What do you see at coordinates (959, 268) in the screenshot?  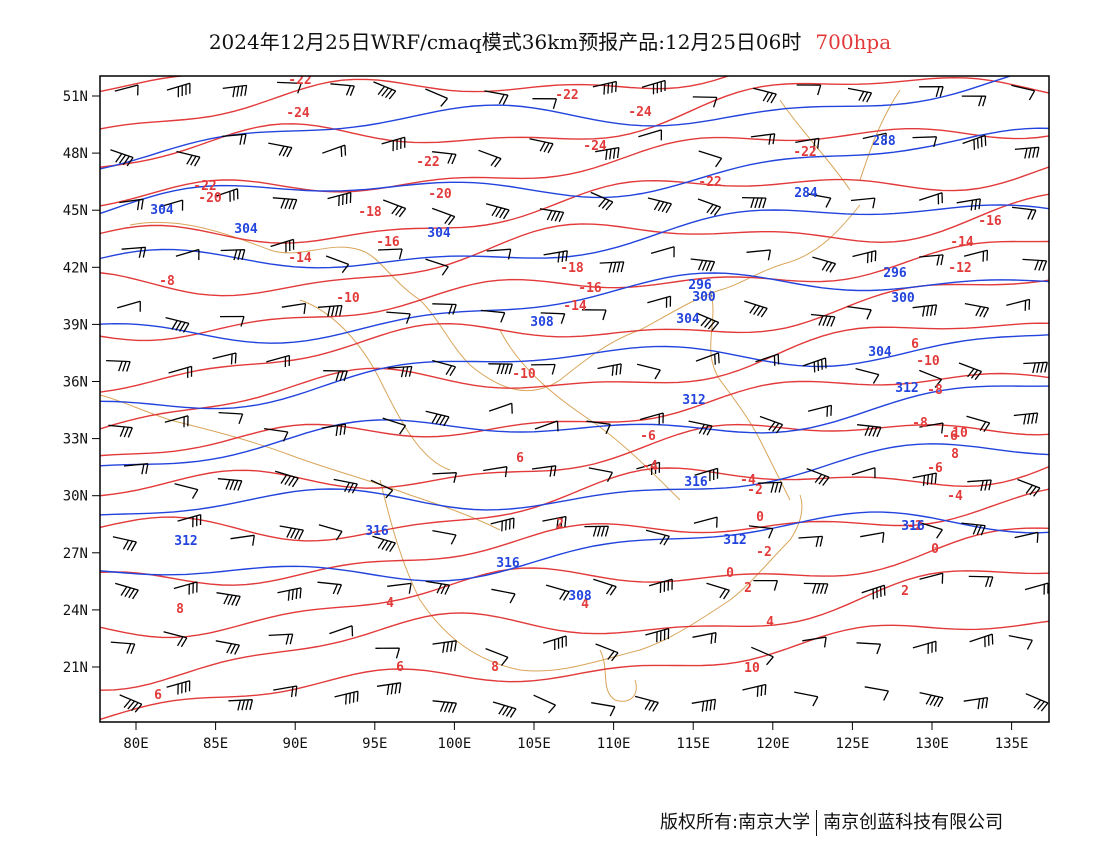 I see `temperature-label: -12` at bounding box center [959, 268].